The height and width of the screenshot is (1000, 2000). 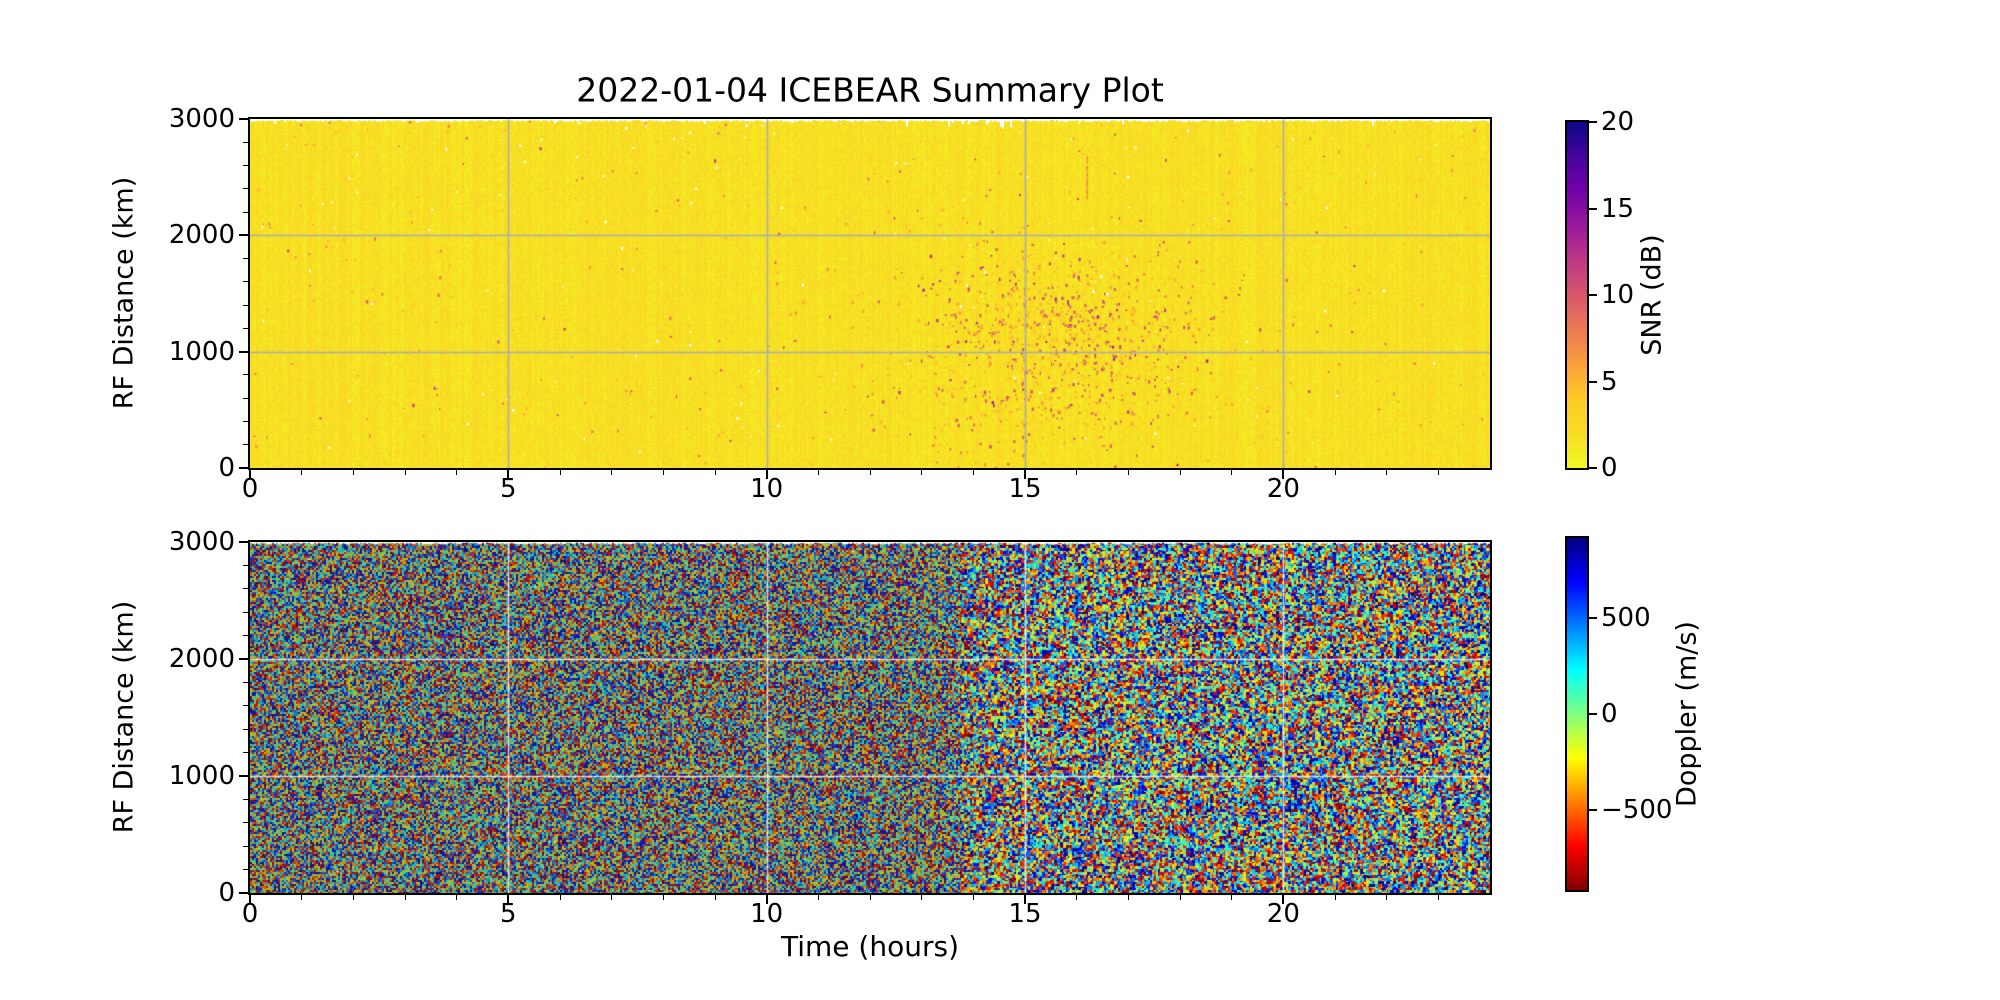 I want to click on tick-label: 5, so click(x=508, y=914).